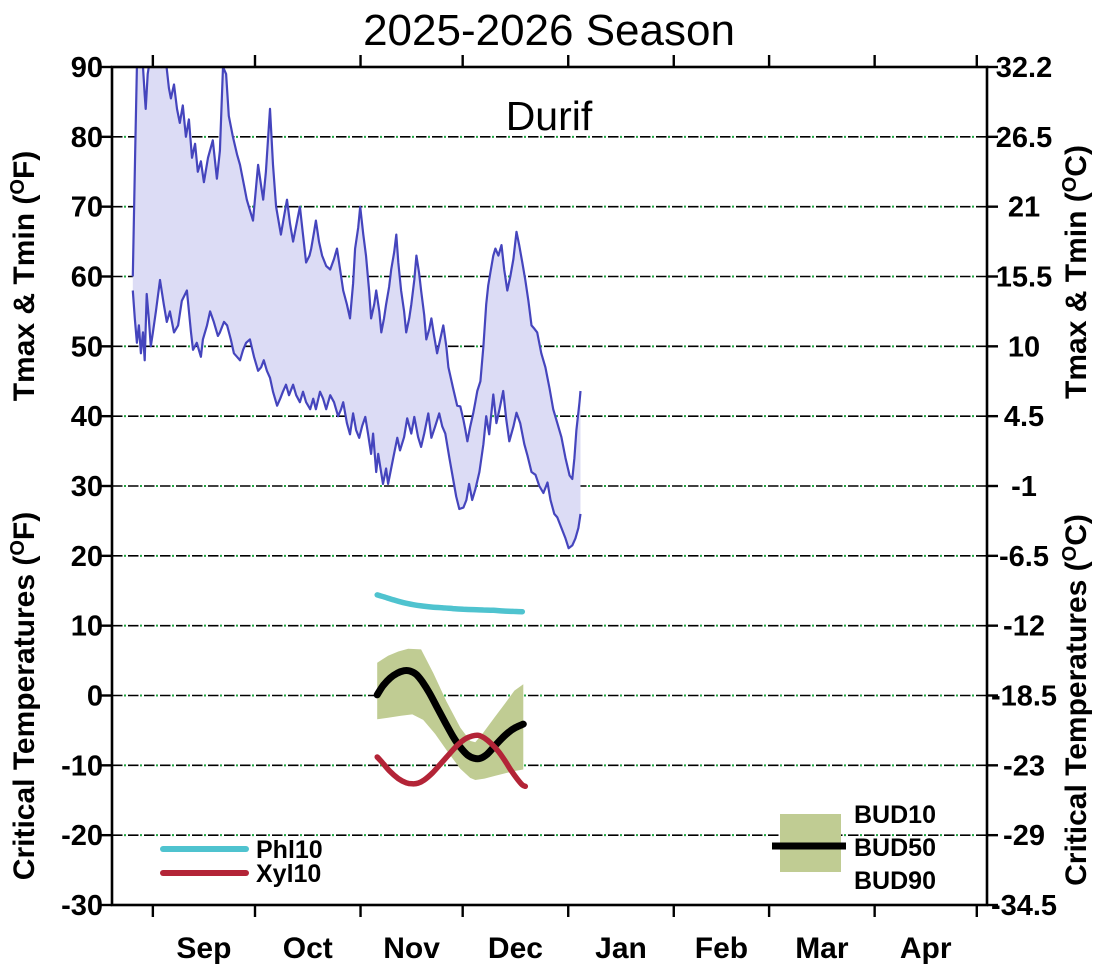  Describe the element at coordinates (87, 208) in the screenshot. I see `y-axis-label-f: 70` at that location.